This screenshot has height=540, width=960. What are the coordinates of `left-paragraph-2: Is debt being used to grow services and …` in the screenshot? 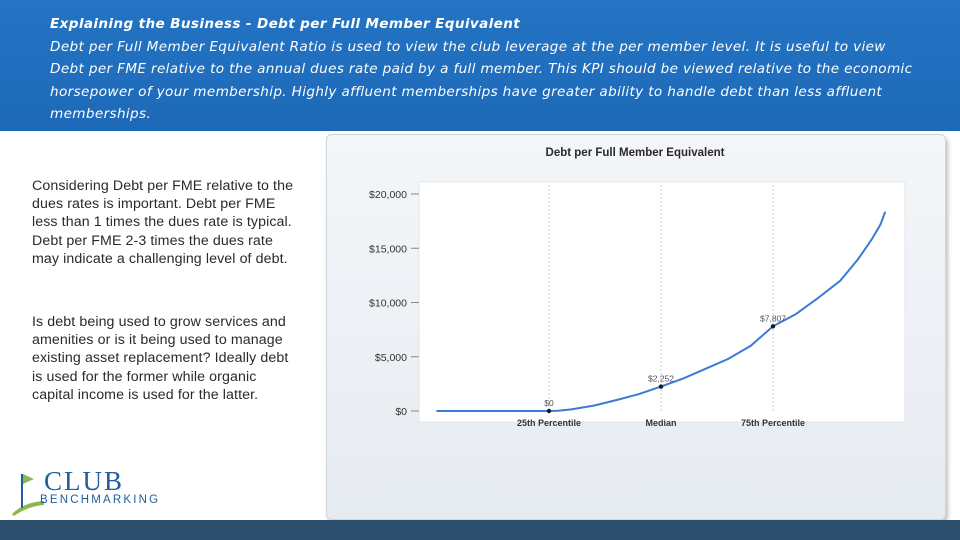 It's located at (160, 358).